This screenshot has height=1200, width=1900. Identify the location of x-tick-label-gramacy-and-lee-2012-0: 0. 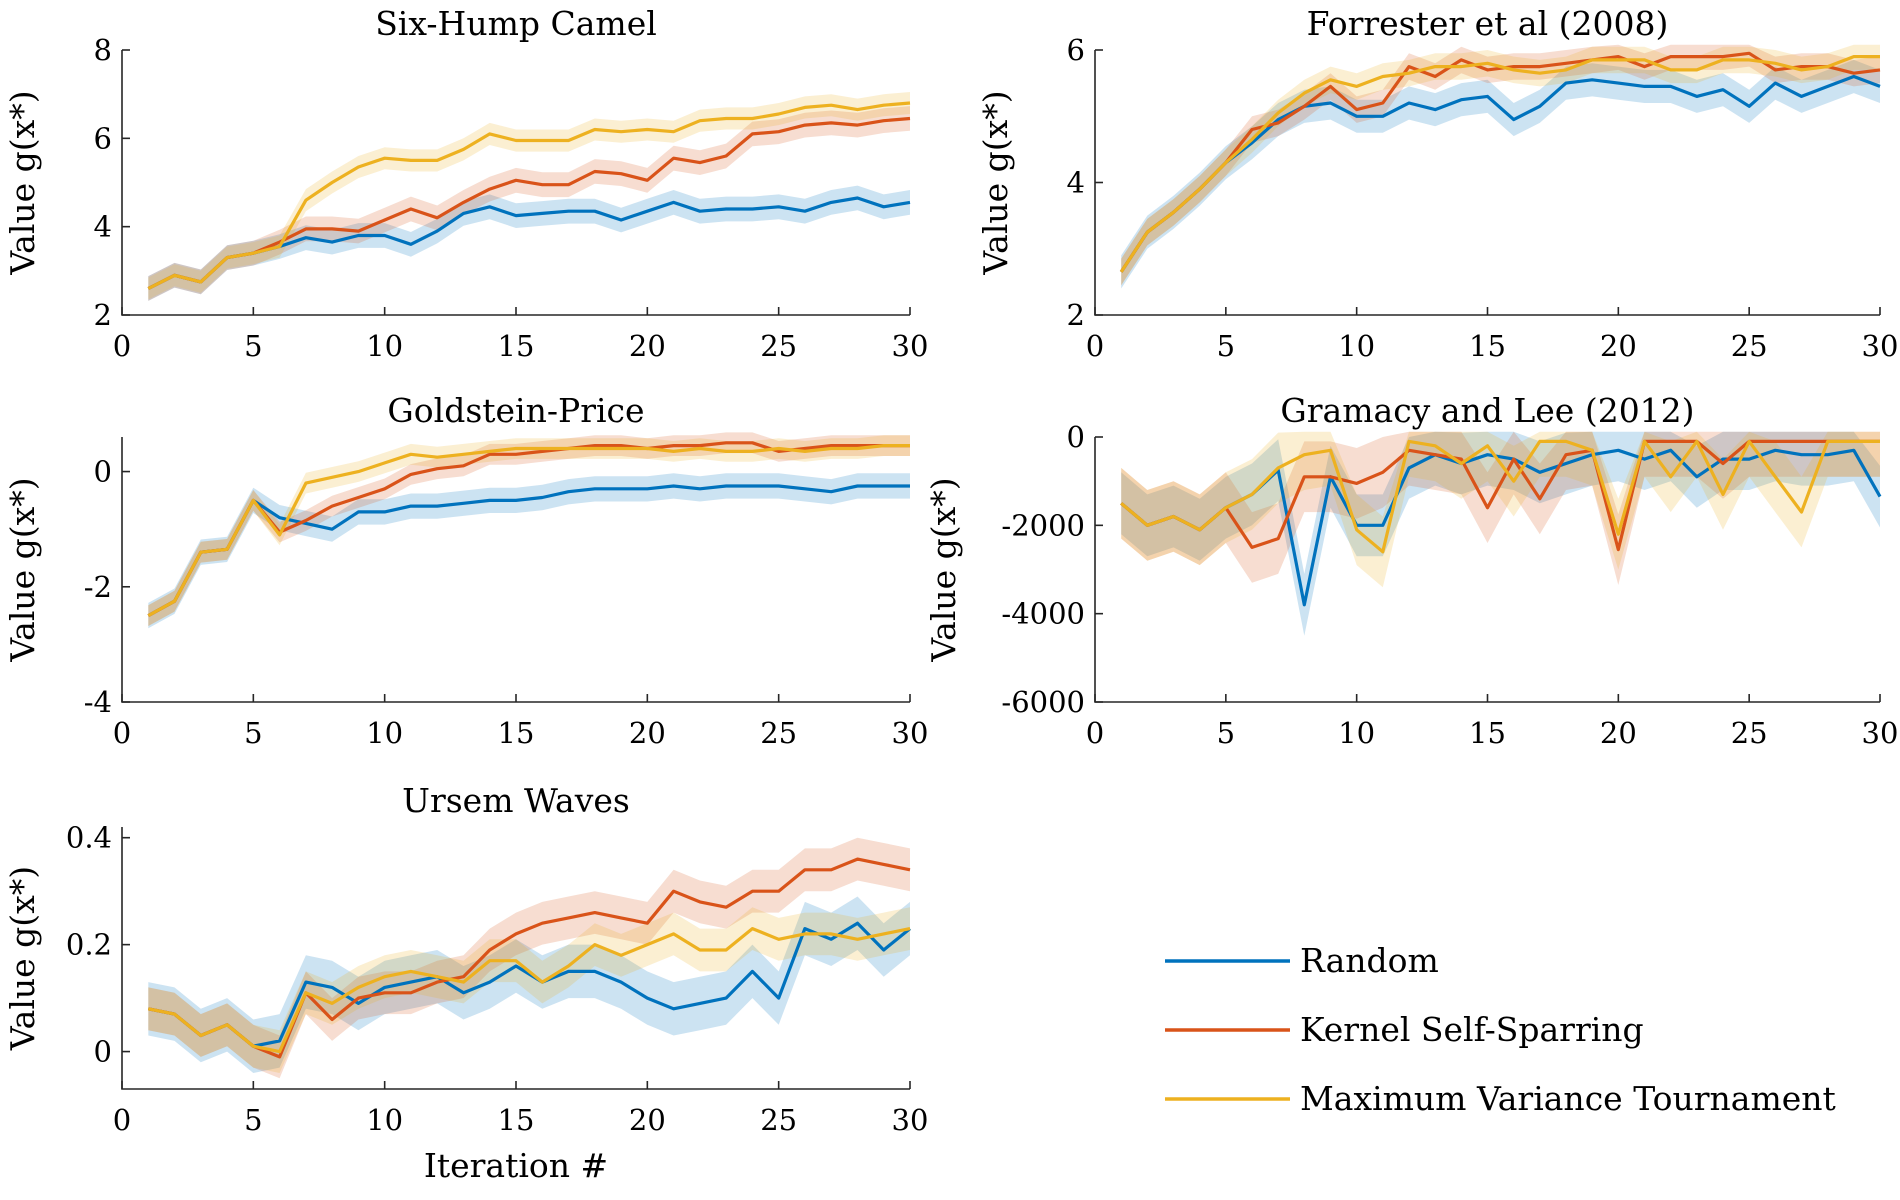
(1095, 733).